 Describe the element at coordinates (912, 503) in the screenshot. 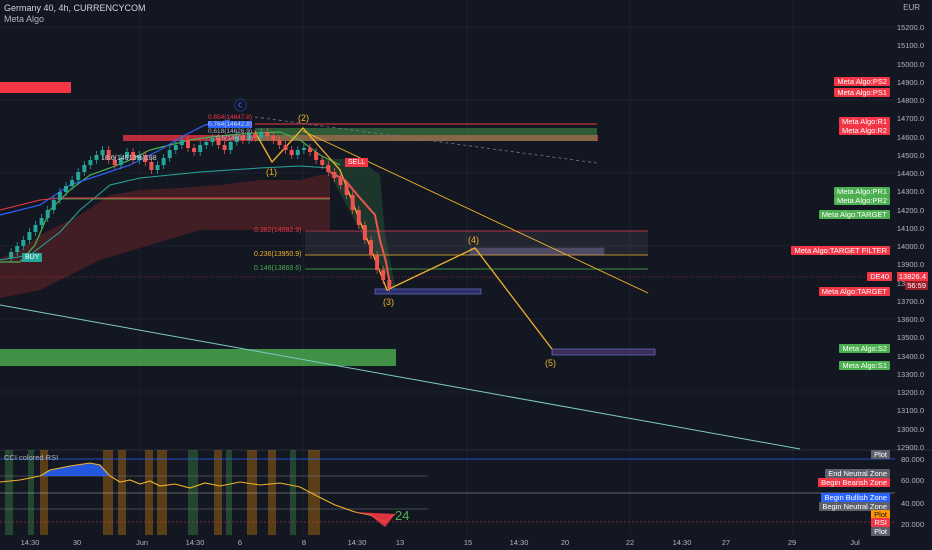

I see `rsi-axis-40: 40.000` at that location.